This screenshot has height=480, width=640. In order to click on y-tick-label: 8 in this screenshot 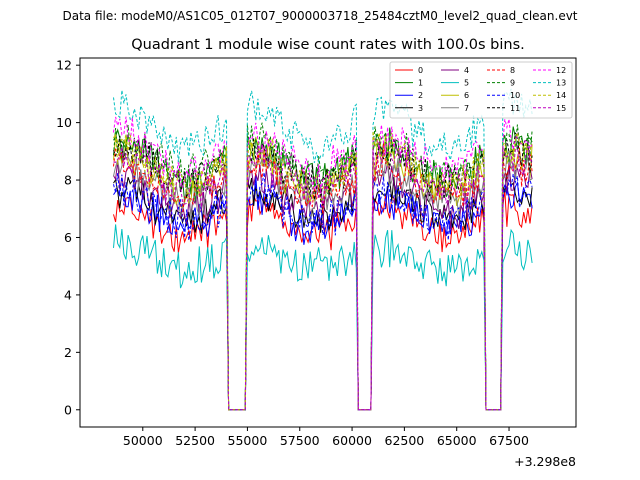, I will do `click(68, 180)`.